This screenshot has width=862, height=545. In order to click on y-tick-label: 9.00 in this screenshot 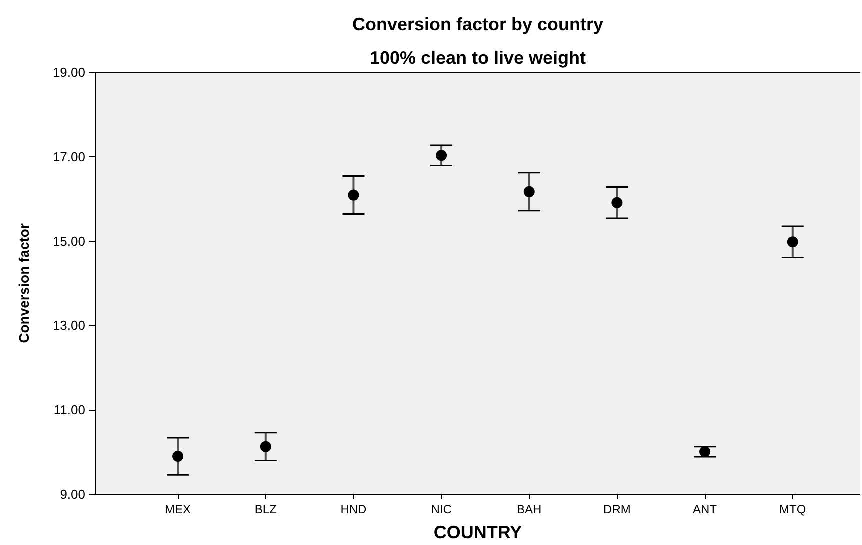, I will do `click(73, 494)`.